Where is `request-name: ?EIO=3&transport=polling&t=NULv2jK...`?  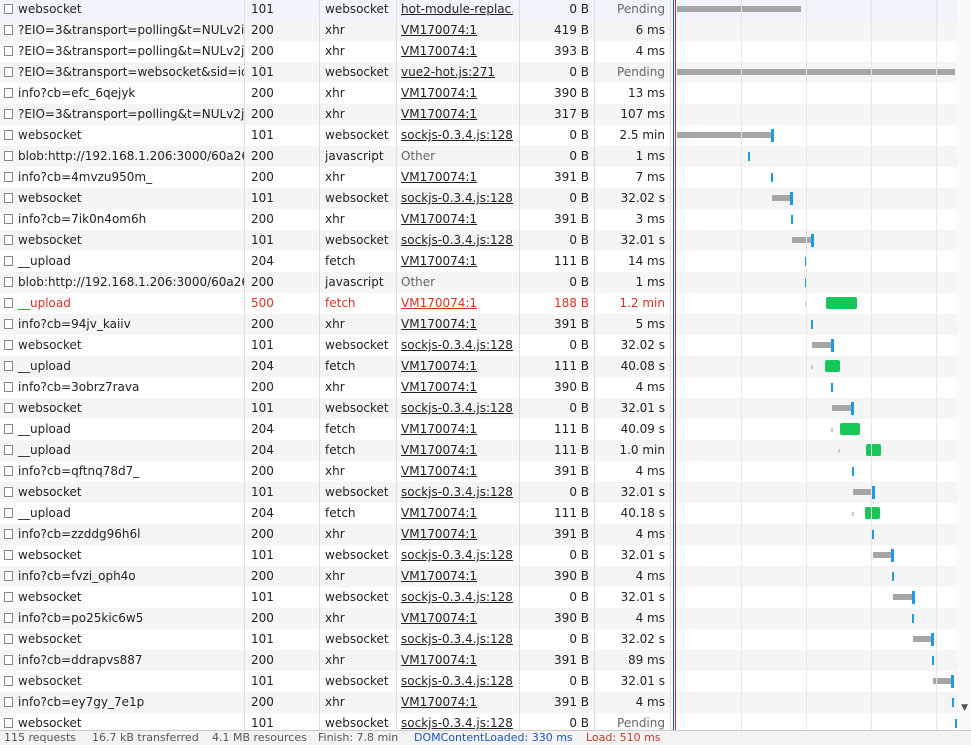 request-name: ?EIO=3&transport=polling&t=NULv2jK... is located at coordinates (131, 51).